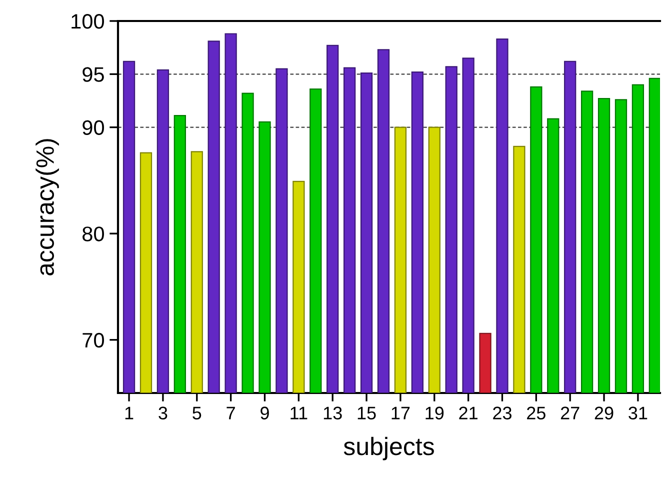 The image size is (664, 481). What do you see at coordinates (197, 413) in the screenshot?
I see `x-tick-label: 5` at bounding box center [197, 413].